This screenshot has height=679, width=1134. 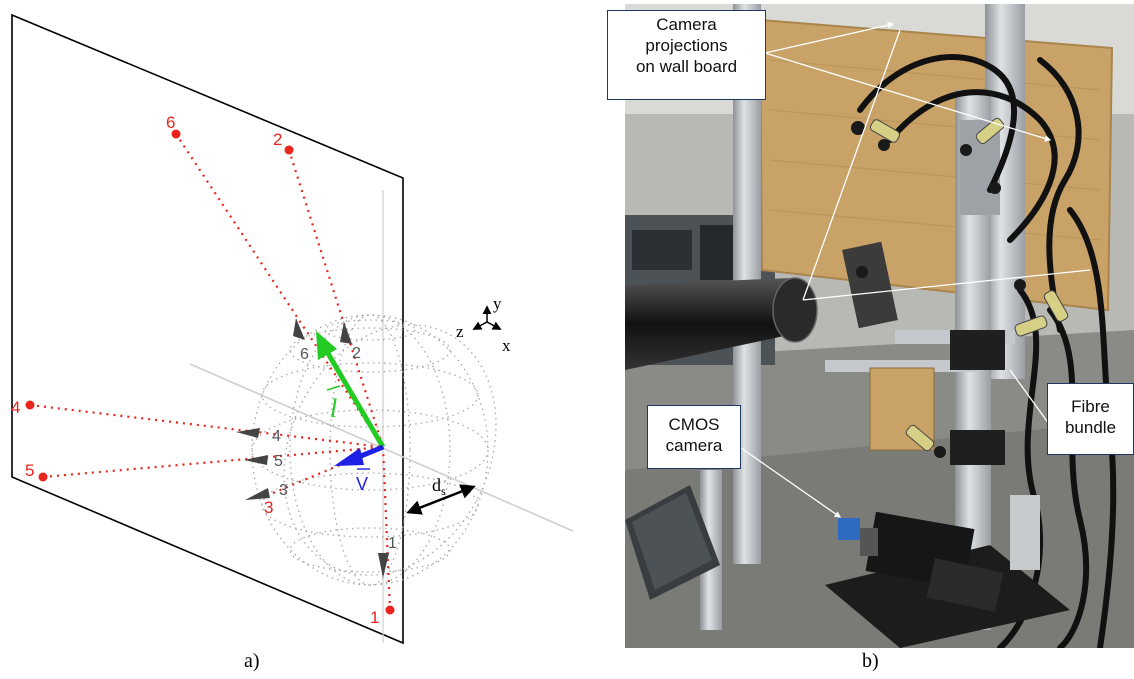 What do you see at coordinates (326, 345) in the screenshot?
I see `l-vector-head` at bounding box center [326, 345].